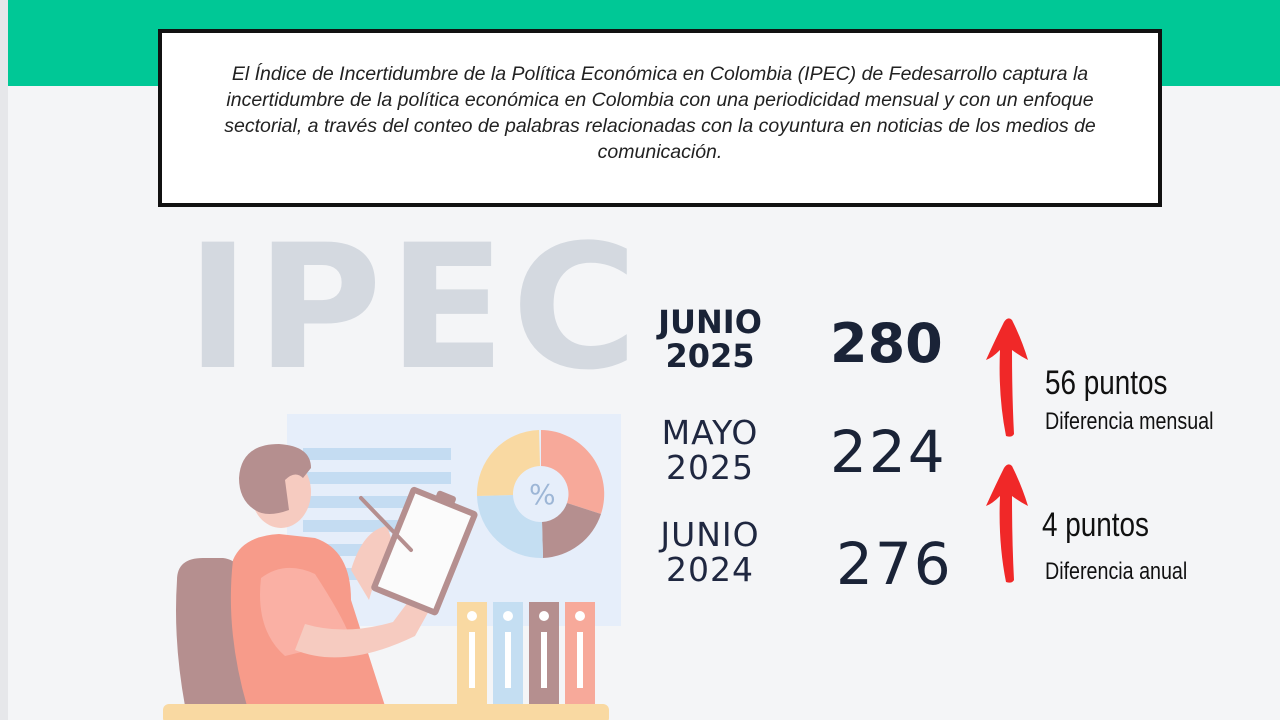 This screenshot has width=1280, height=720. Describe the element at coordinates (1095, 525) in the screenshot. I see `difference-points: 4 puntos` at that location.